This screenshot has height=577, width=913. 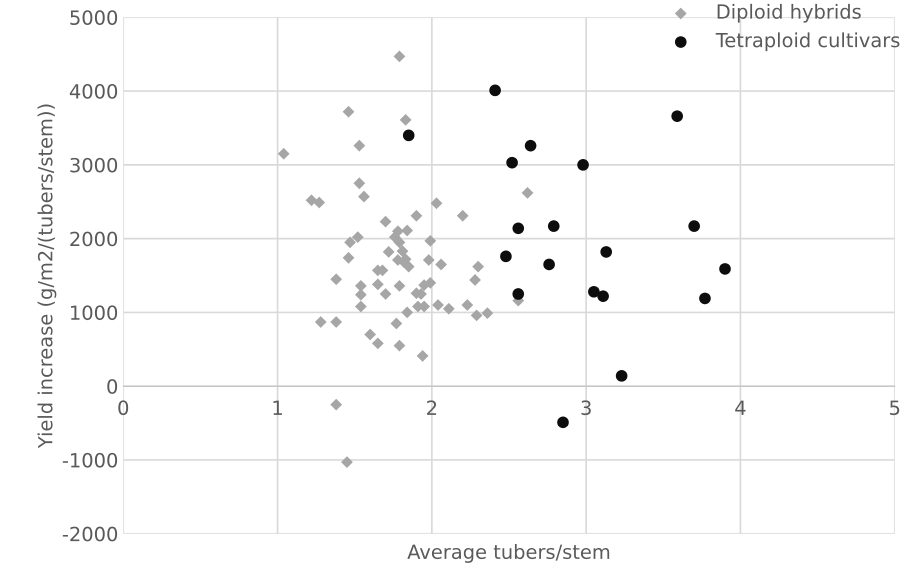 I want to click on x-tick-label: 1, so click(x=278, y=407).